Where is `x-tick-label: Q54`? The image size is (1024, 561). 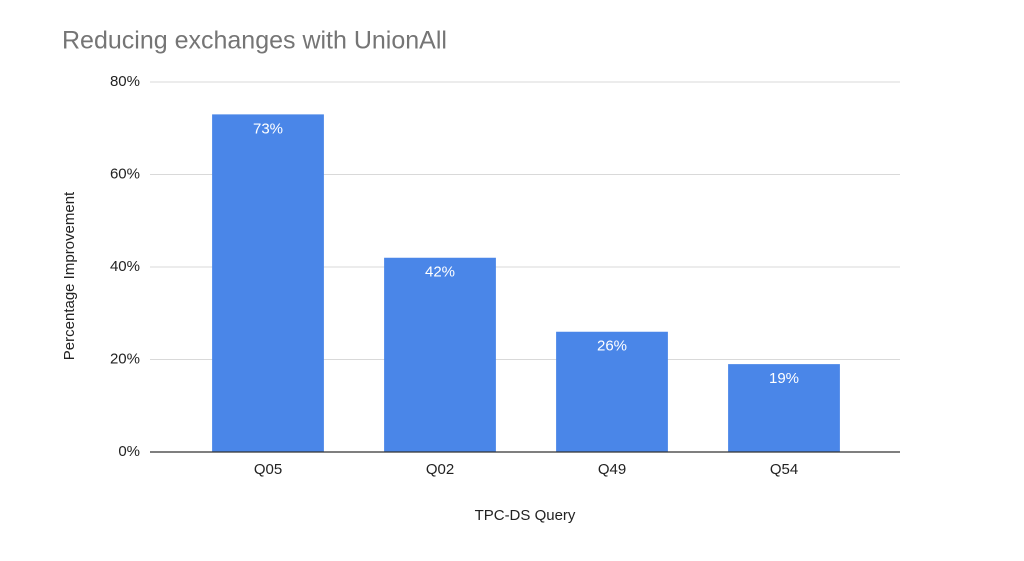 x-tick-label: Q54 is located at coordinates (784, 469).